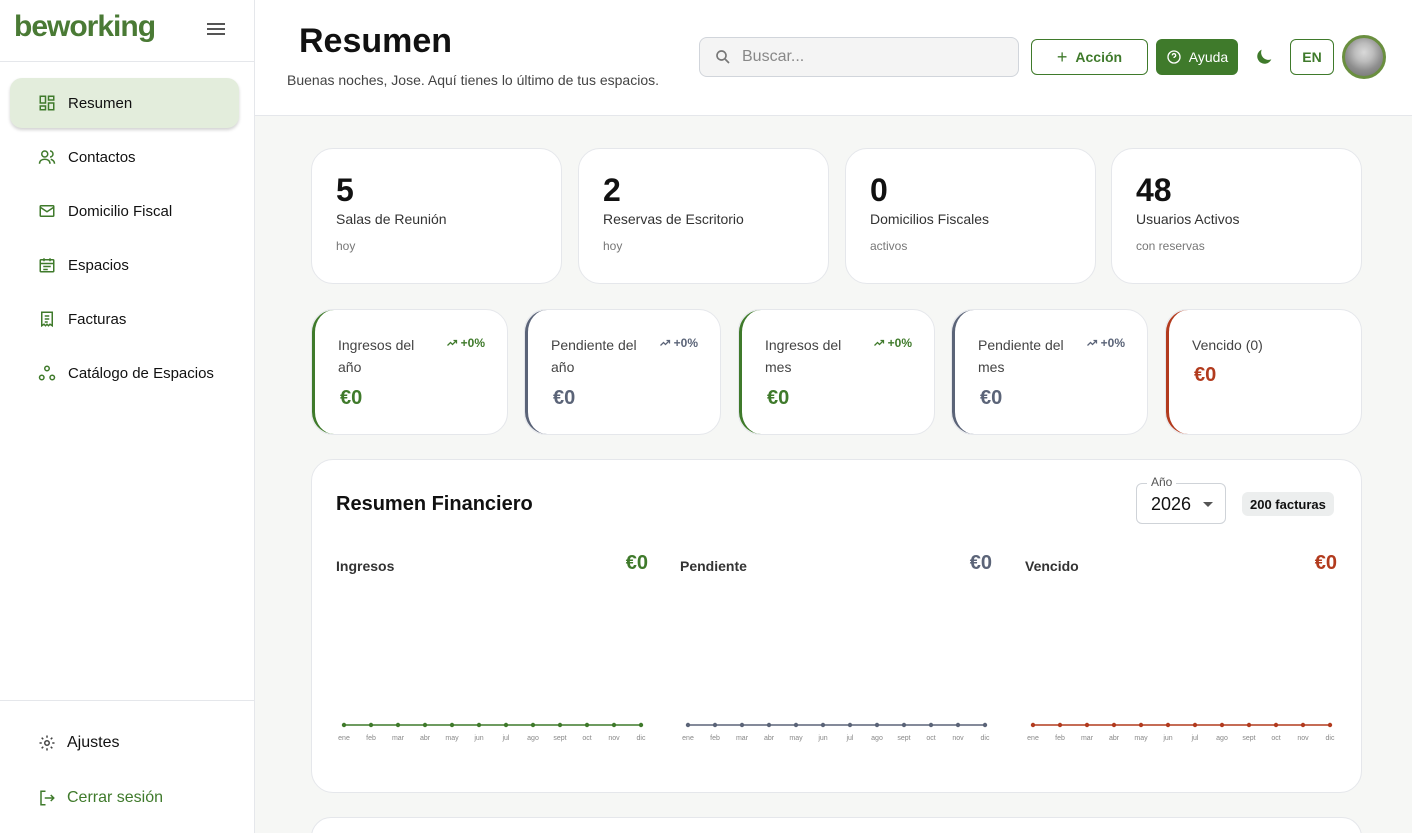  Describe the element at coordinates (141, 373) in the screenshot. I see `sidebar-item-label: Catálogo de Espacios` at that location.